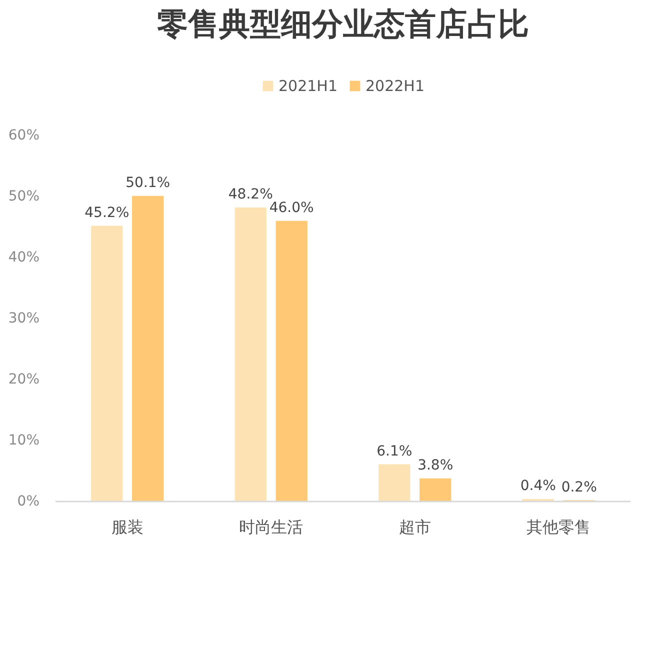  Describe the element at coordinates (24, 380) in the screenshot. I see `y-tick-label: 20%` at that location.